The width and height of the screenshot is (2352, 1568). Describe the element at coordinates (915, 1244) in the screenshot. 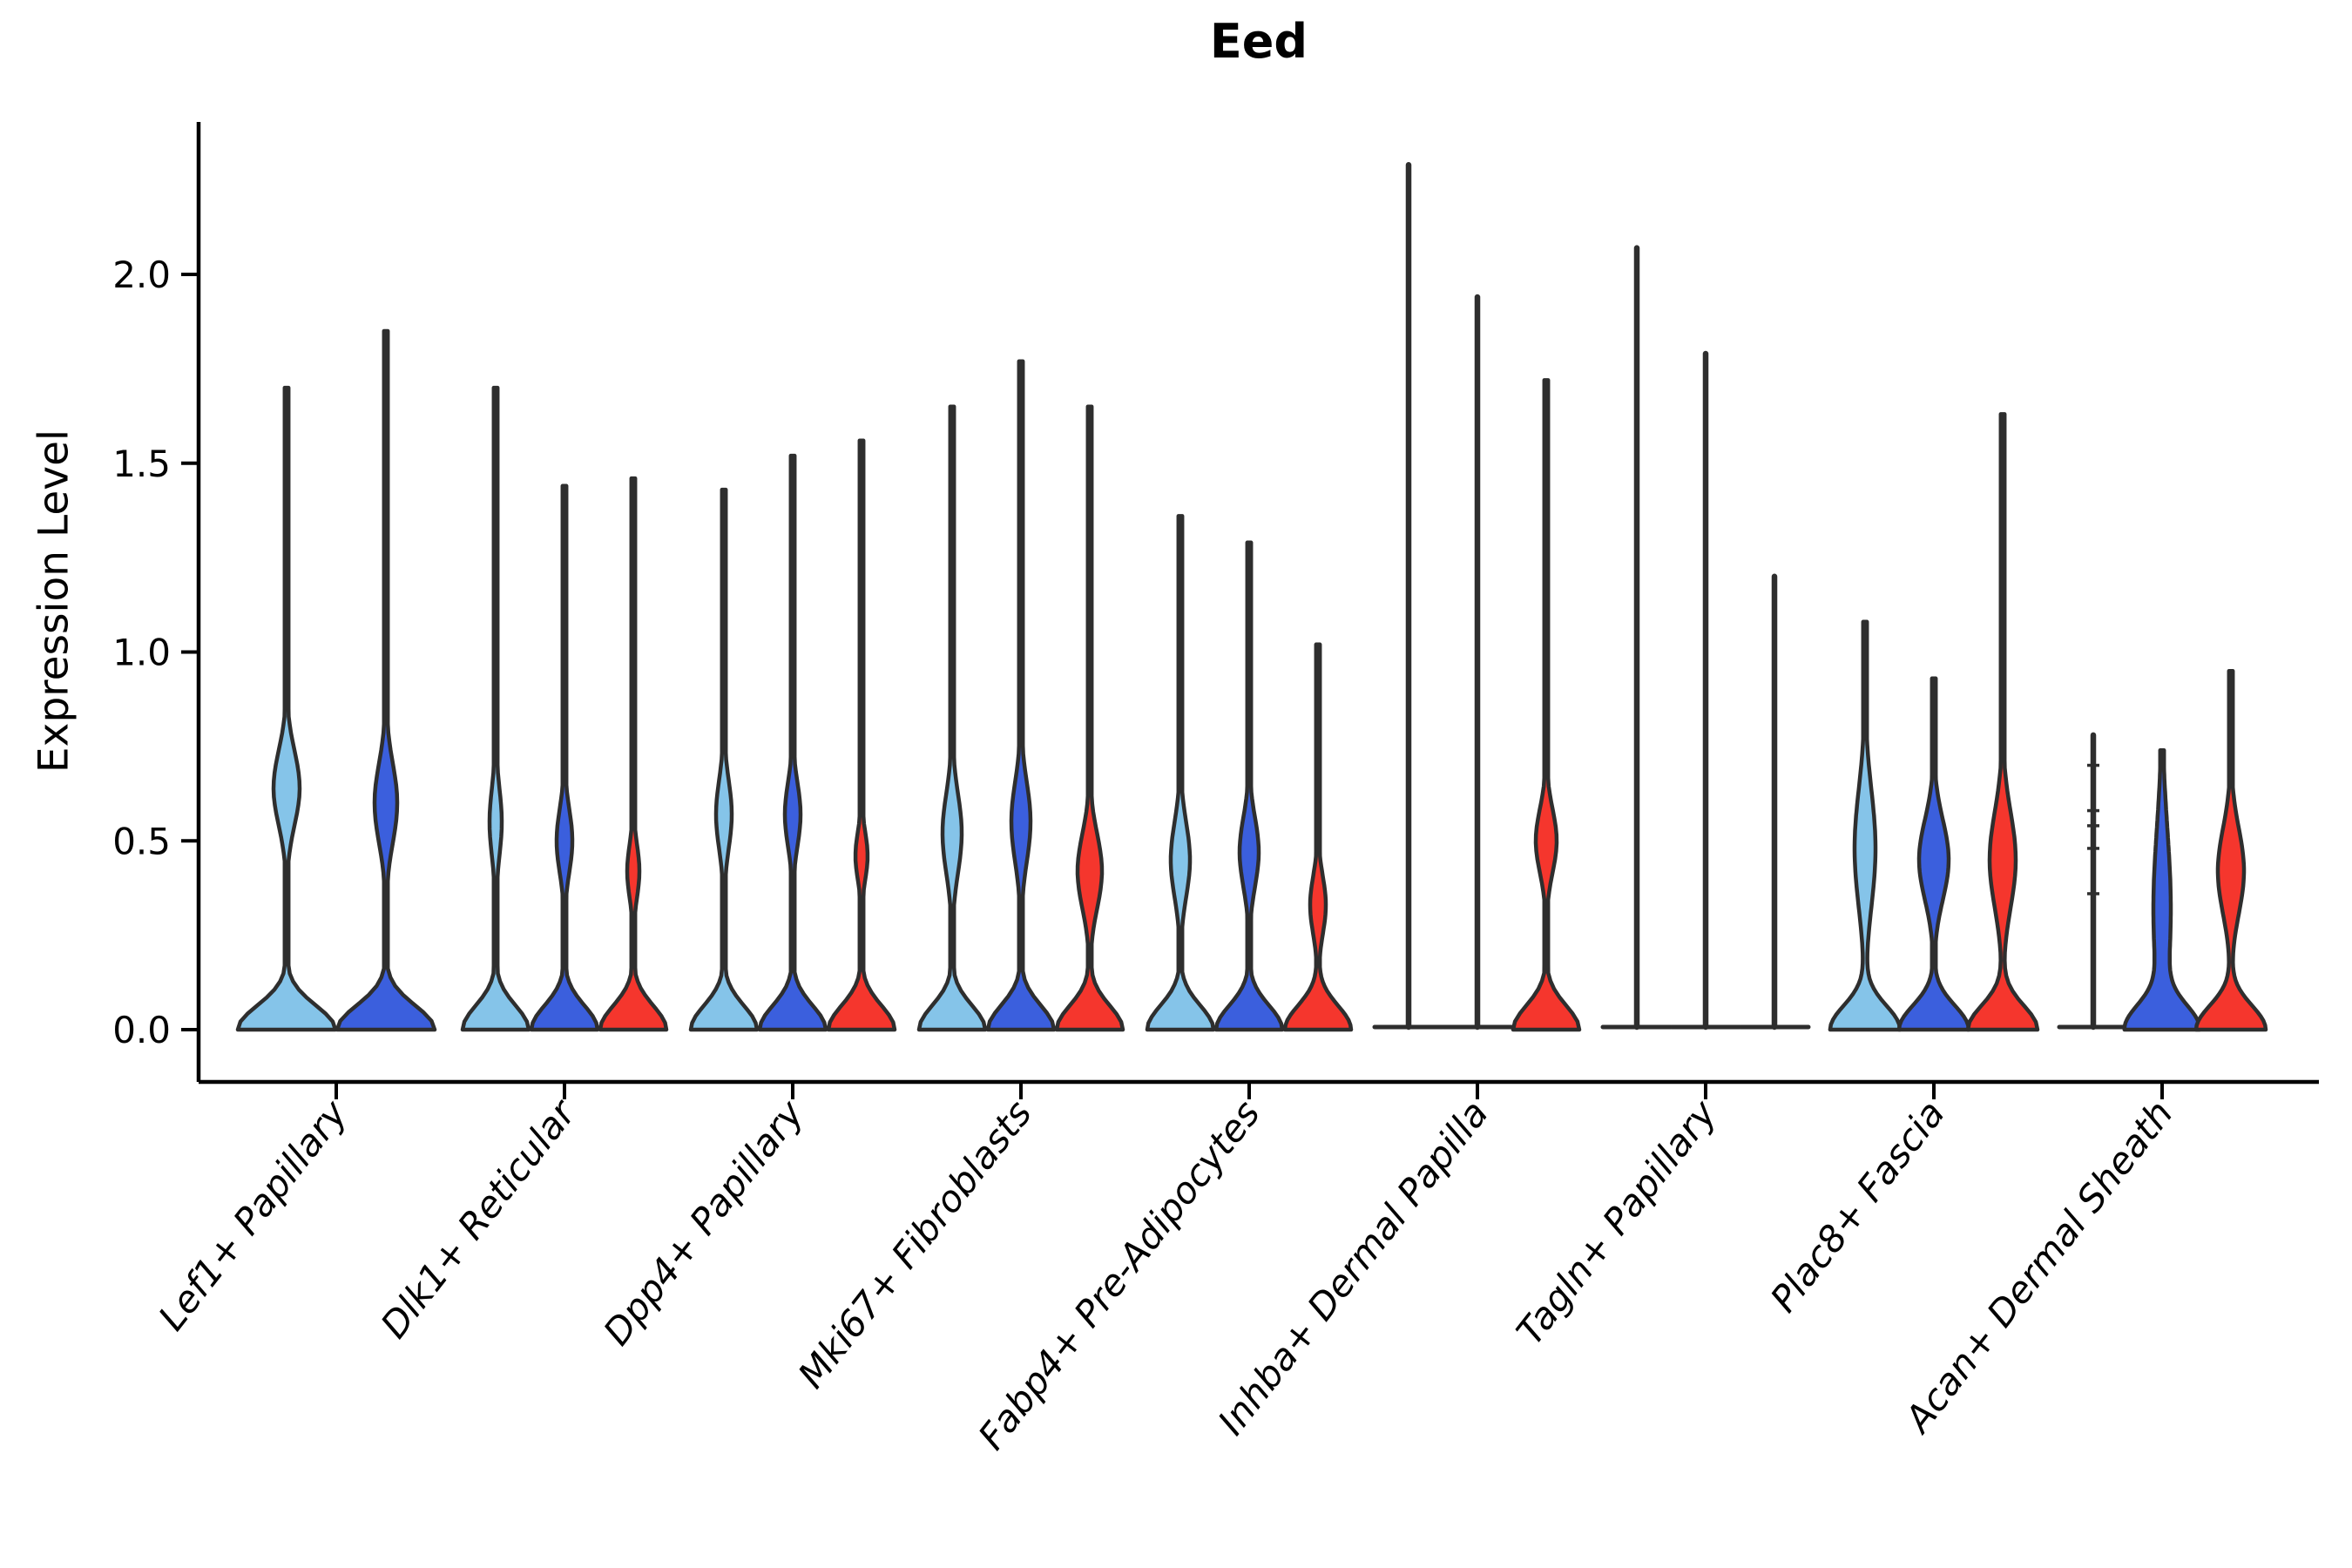

I see `x-tick-label: Mki67+ Fibroblasts` at that location.